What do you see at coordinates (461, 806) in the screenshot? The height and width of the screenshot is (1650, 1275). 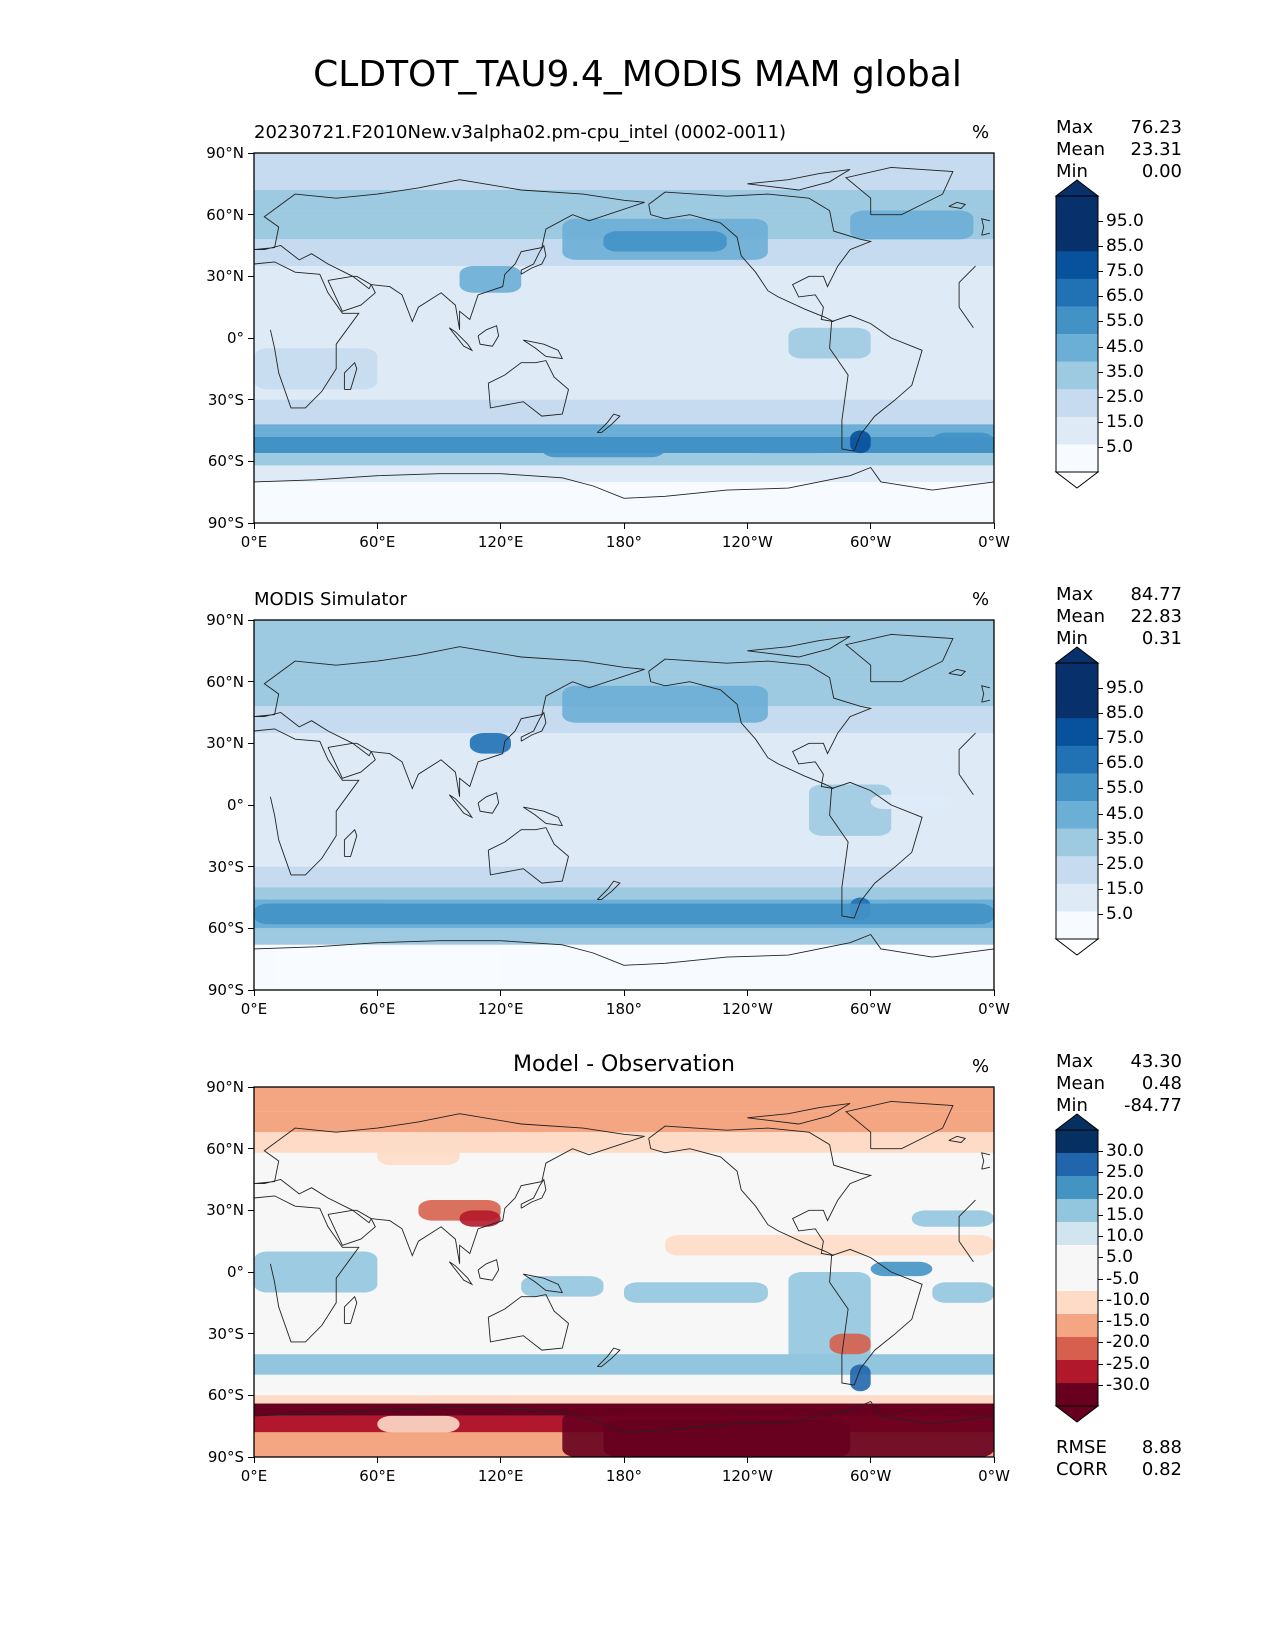 I see `coastline-sumatra` at bounding box center [461, 806].